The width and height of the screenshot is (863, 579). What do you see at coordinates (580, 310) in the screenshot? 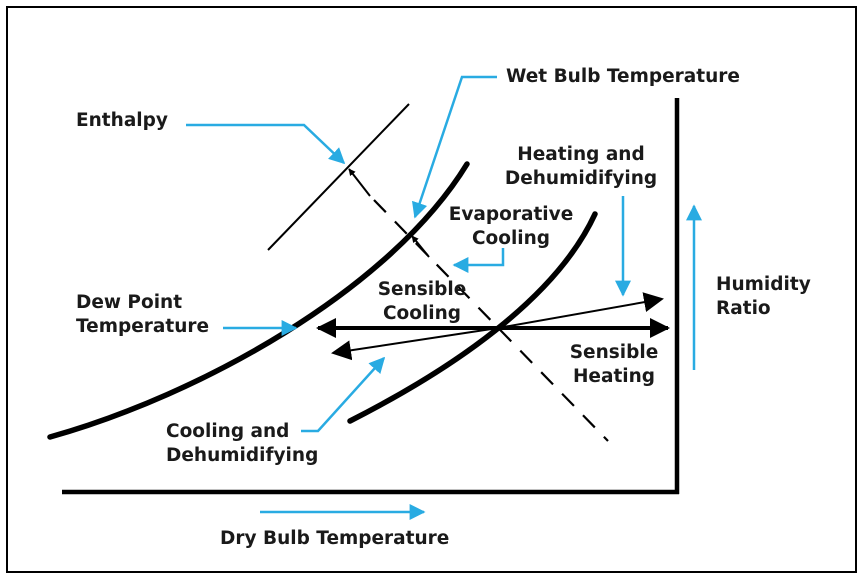
I see `heating-dehumidifying-line` at bounding box center [580, 310].